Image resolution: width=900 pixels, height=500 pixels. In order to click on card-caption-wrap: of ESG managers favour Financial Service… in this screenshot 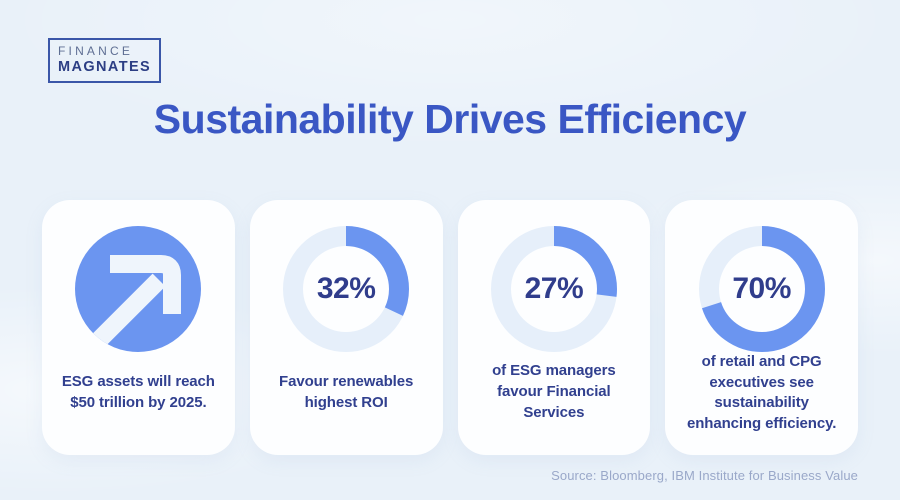, I will do `click(554, 392)`.